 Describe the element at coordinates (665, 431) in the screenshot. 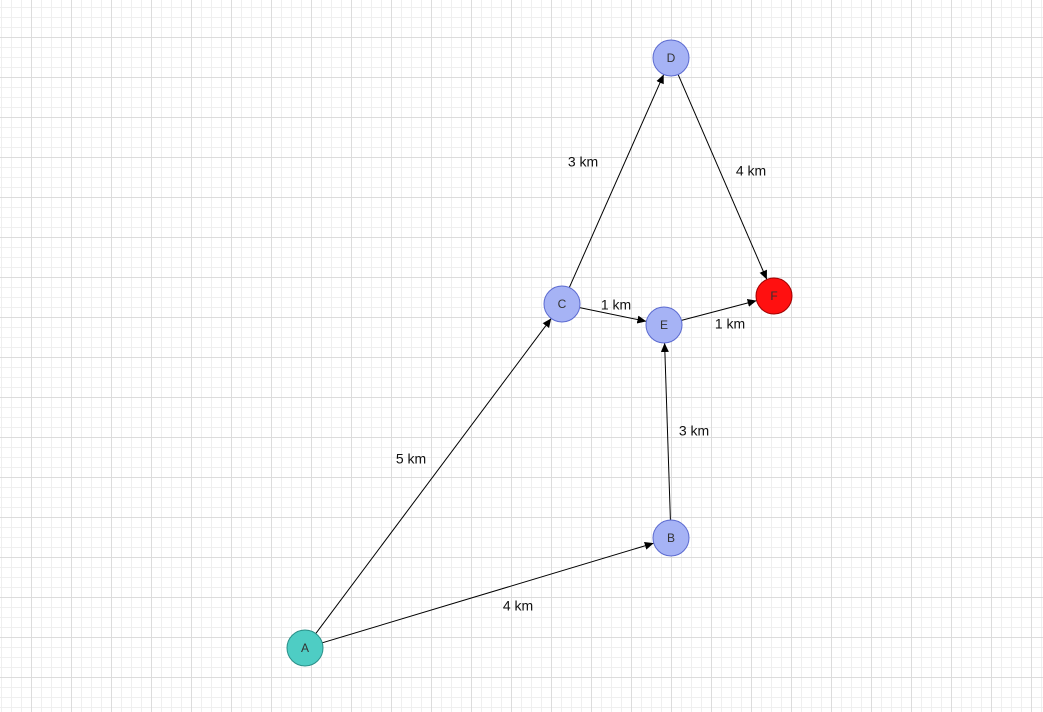

I see `edge-b-e` at that location.